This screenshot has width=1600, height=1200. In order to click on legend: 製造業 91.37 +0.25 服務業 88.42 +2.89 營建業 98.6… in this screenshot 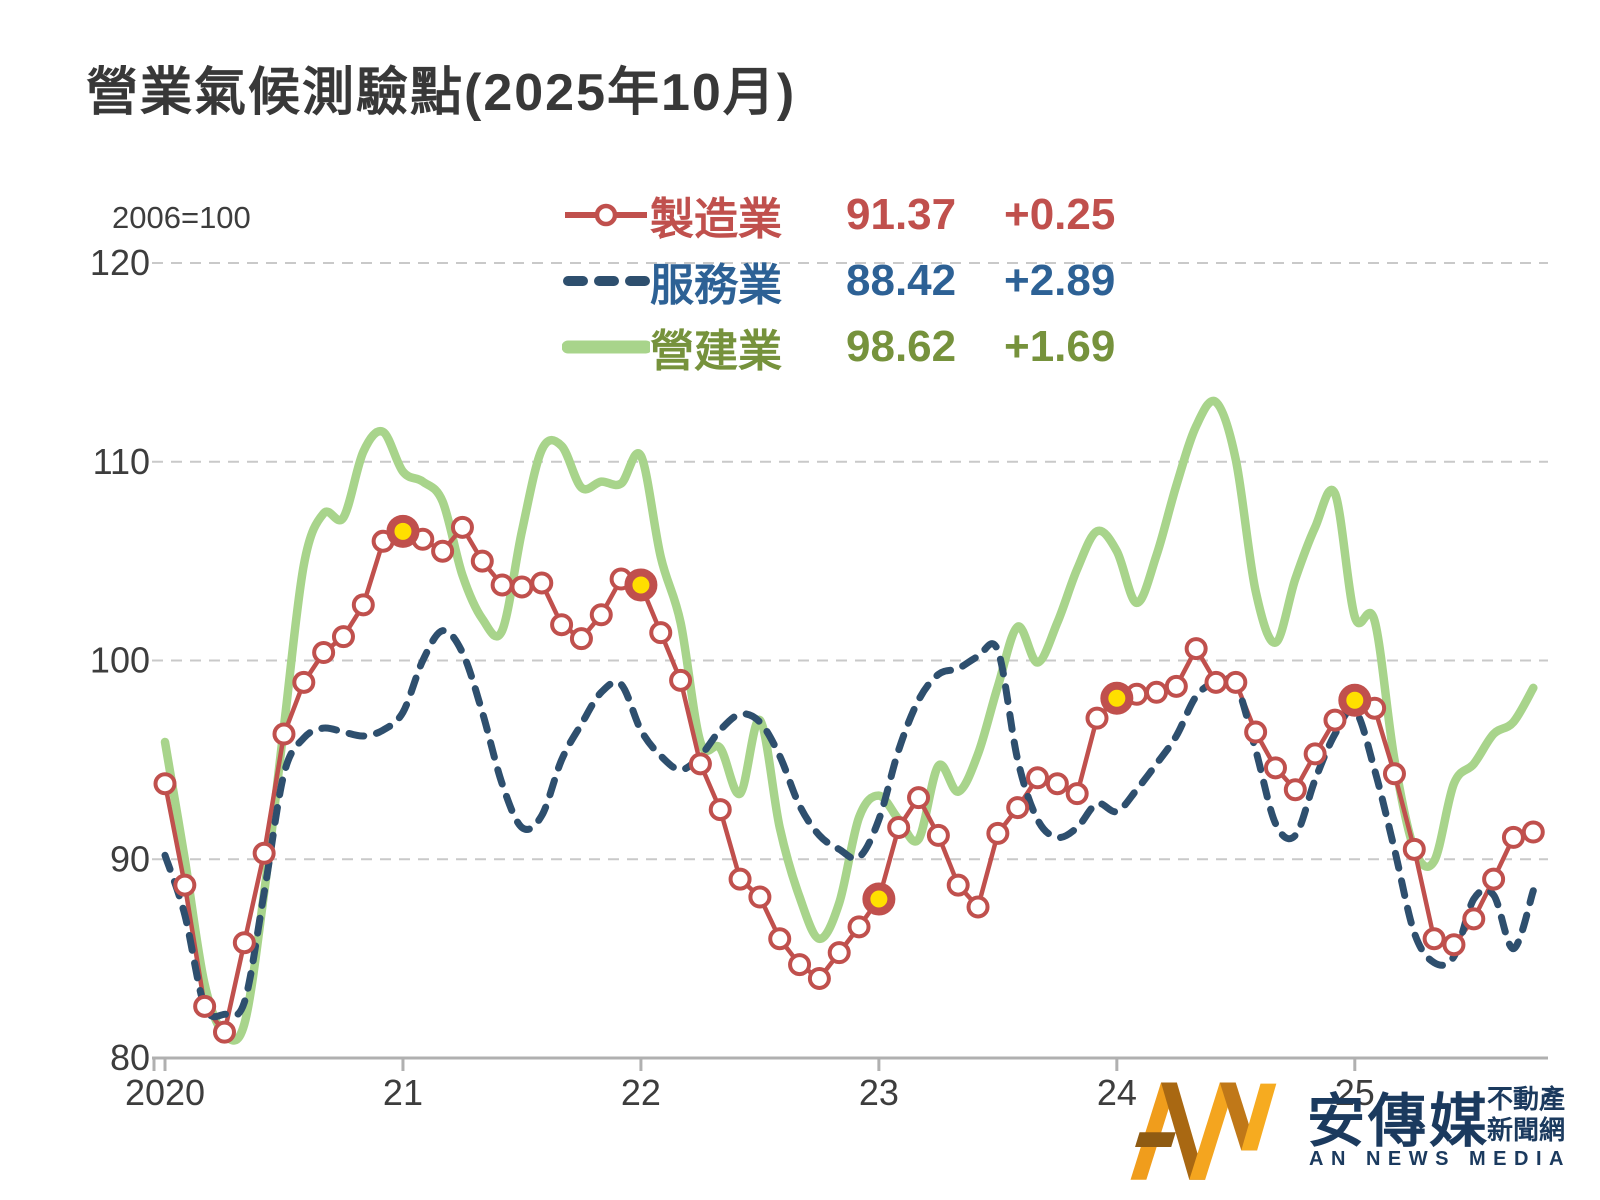, I will do `click(863, 281)`.